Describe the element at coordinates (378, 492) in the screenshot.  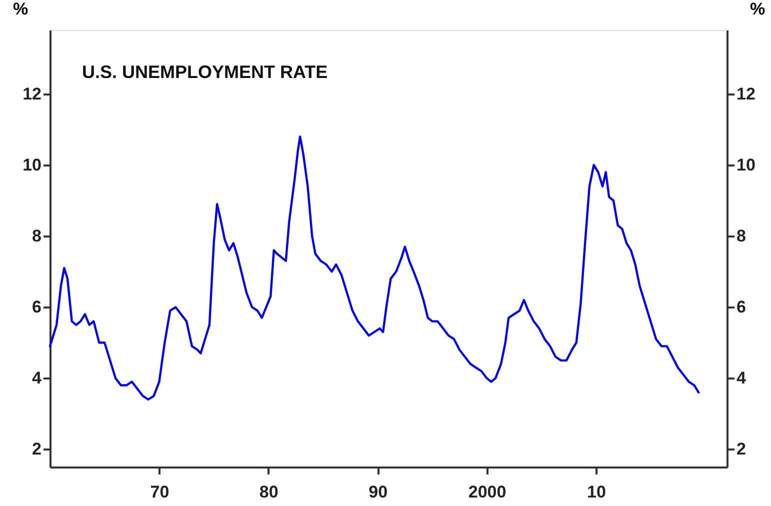
I see `x-tick-label: 90` at that location.